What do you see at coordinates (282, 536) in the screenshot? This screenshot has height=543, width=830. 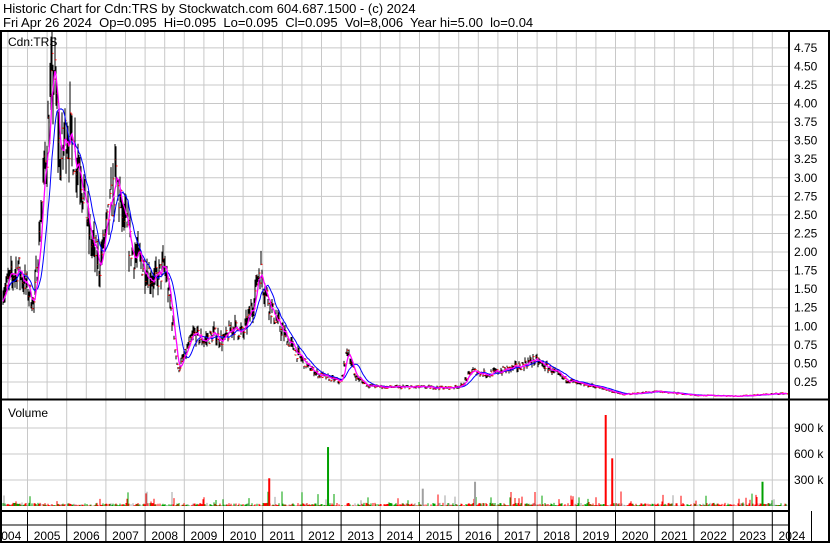 I see `year-label: 2011` at bounding box center [282, 536].